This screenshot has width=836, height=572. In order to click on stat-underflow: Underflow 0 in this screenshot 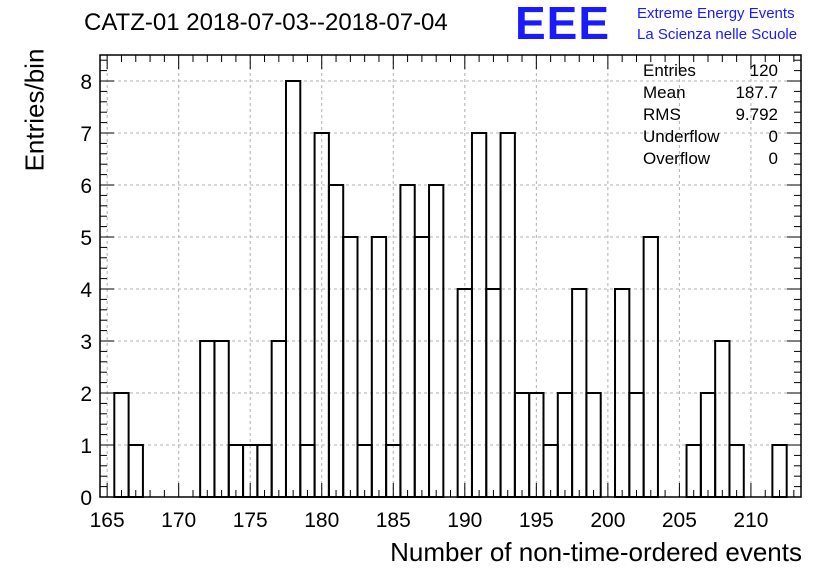, I will do `click(710, 137)`.